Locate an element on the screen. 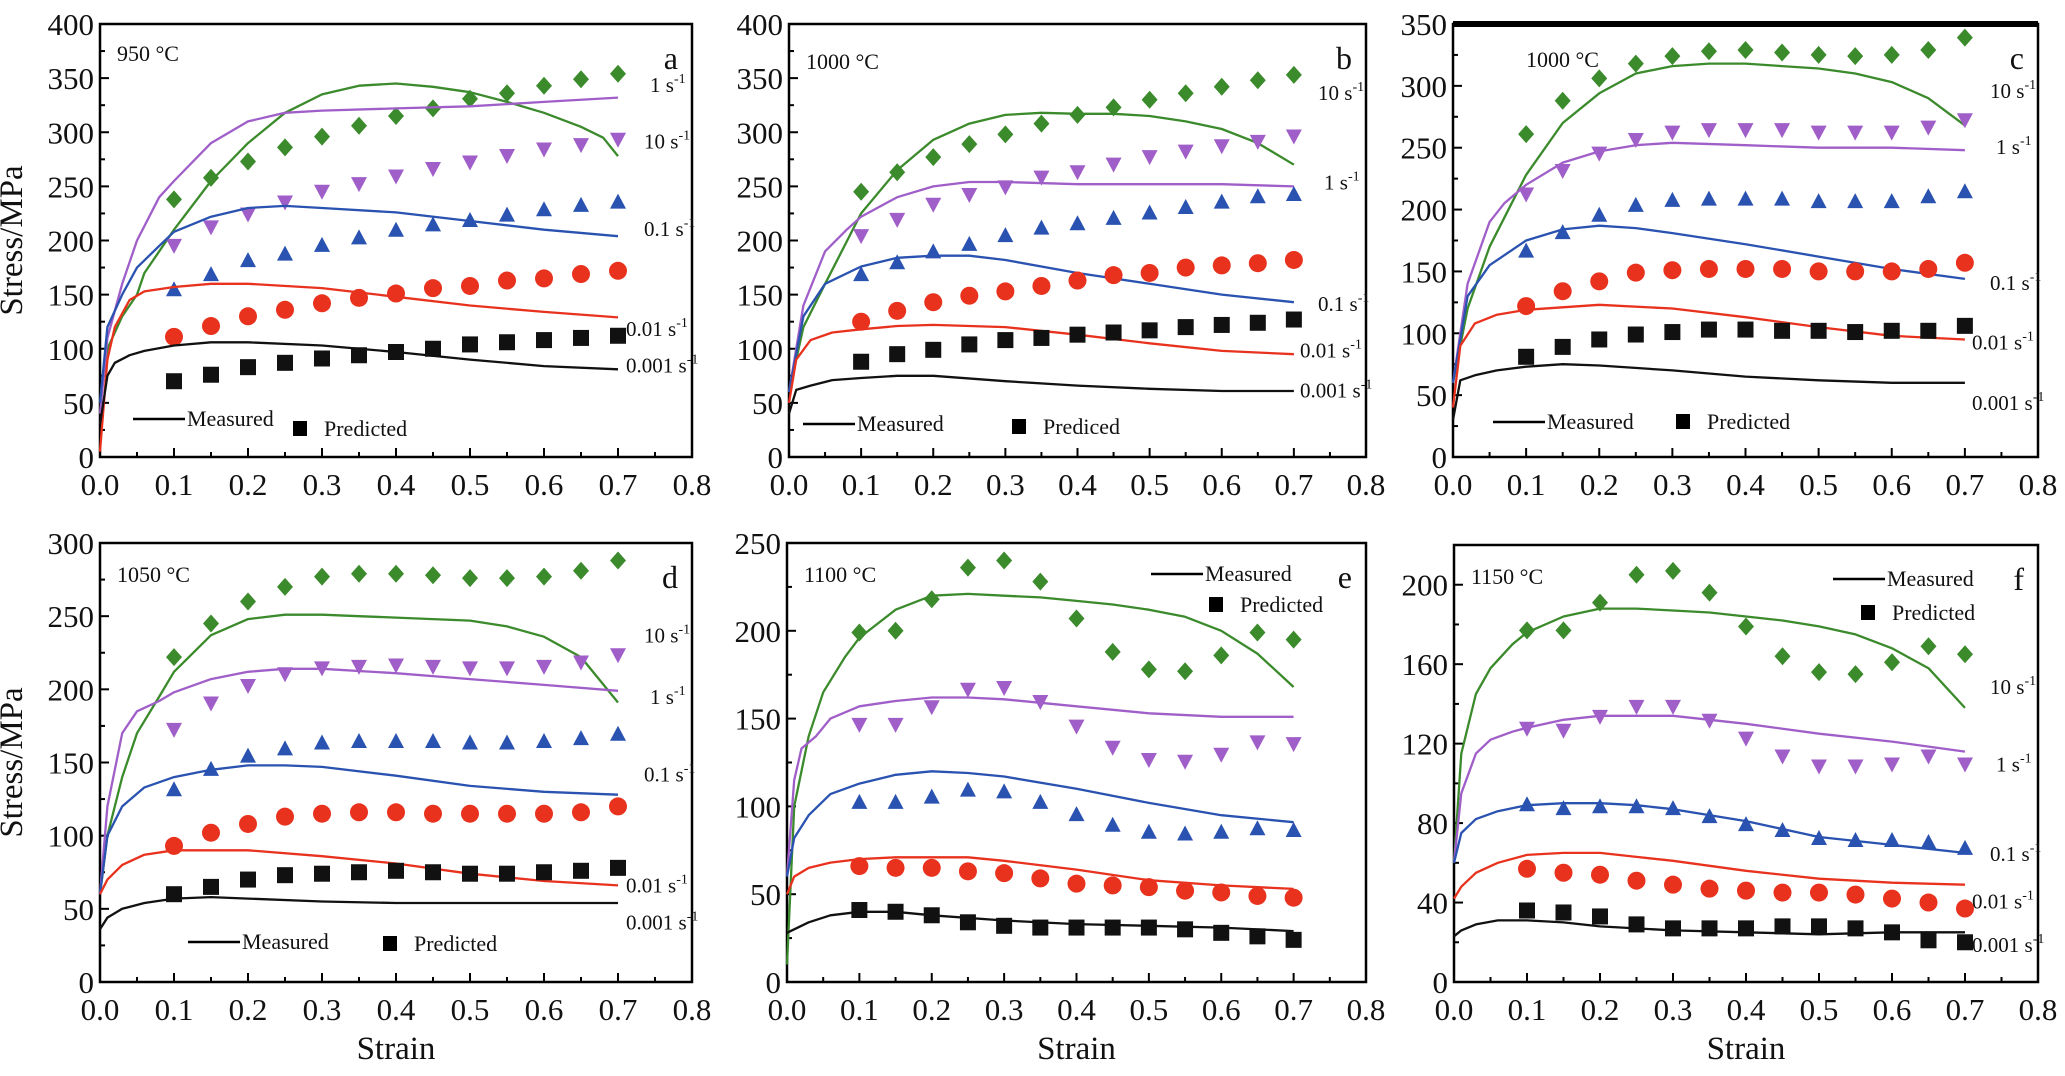 The height and width of the screenshot is (1076, 2065). x-axis-title: Strain is located at coordinates (1746, 1049).